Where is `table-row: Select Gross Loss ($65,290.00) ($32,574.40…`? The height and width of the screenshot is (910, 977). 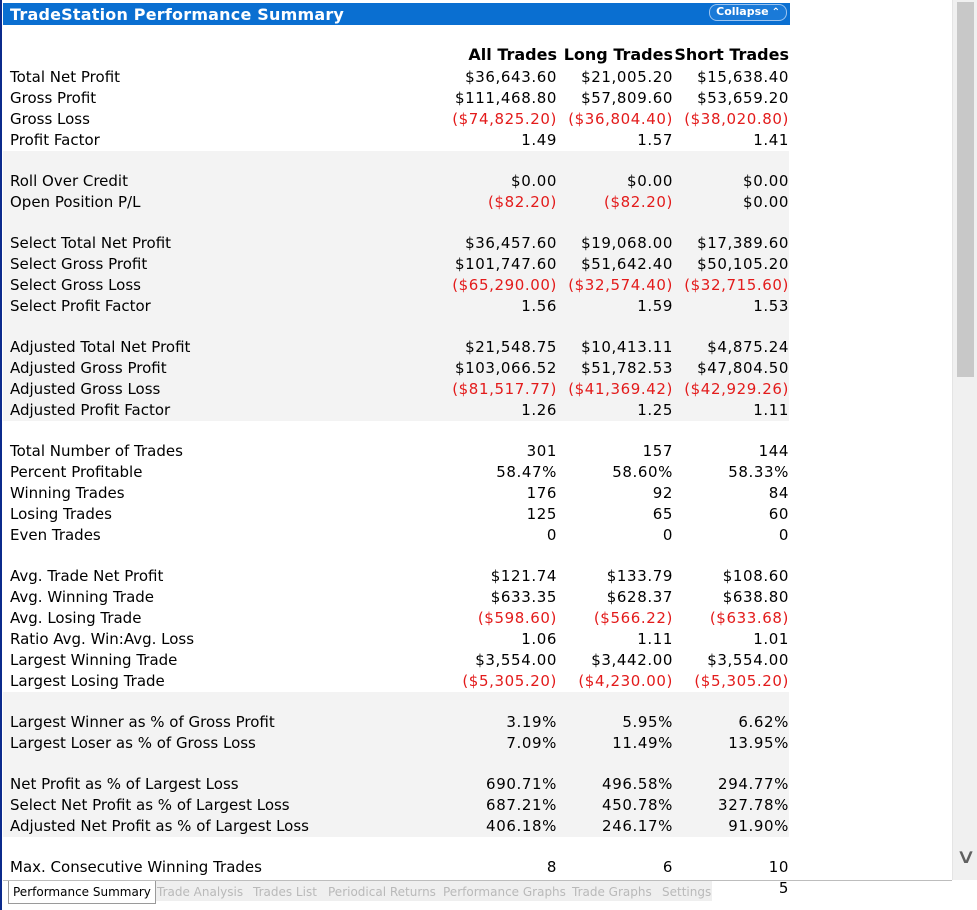 table-row: Select Gross Loss ($65,290.00) ($32,574.40… is located at coordinates (396, 285).